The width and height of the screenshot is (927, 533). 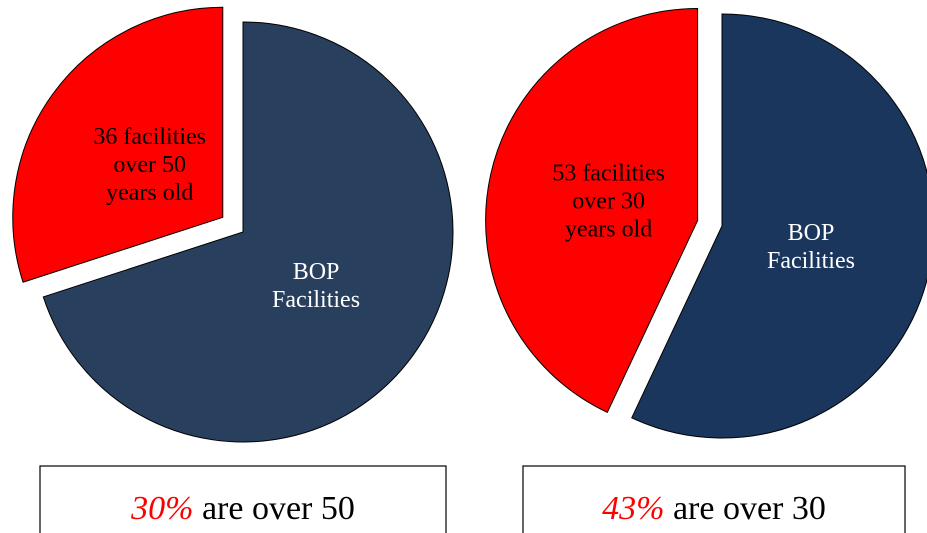 I want to click on caption: 30% are over 50, so click(x=242, y=508).